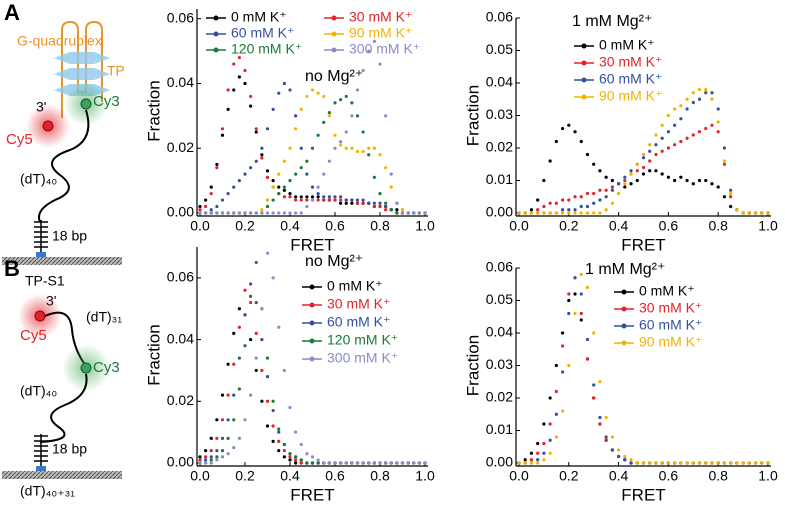 The image size is (785, 507). I want to click on y-tick-label: 0.05, so click(499, 49).